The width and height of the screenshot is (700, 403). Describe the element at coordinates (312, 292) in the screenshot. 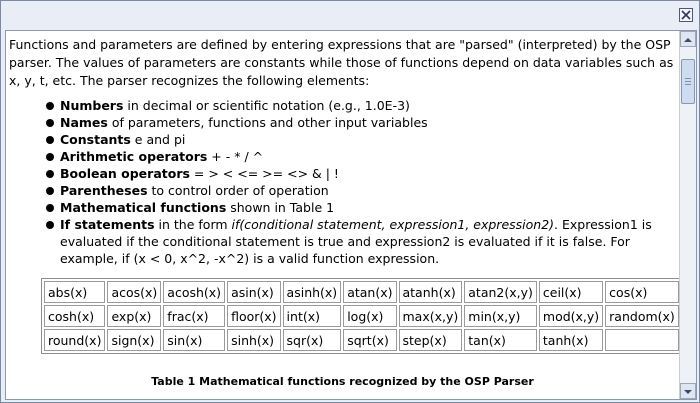

I see `table-cell: asinh(x)` at that location.